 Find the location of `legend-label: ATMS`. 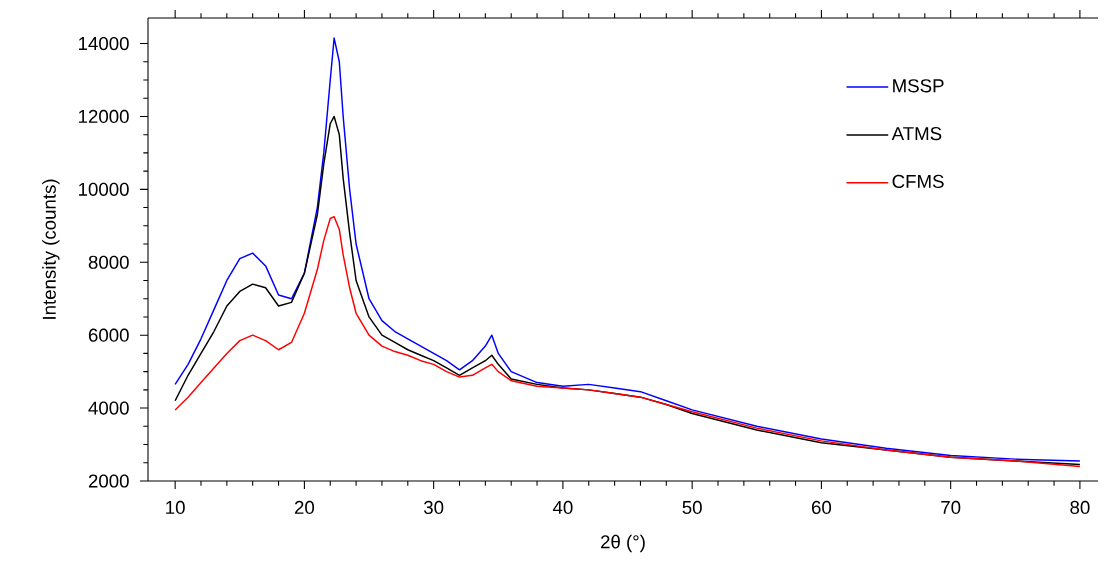

legend-label: ATMS is located at coordinates (916, 133).